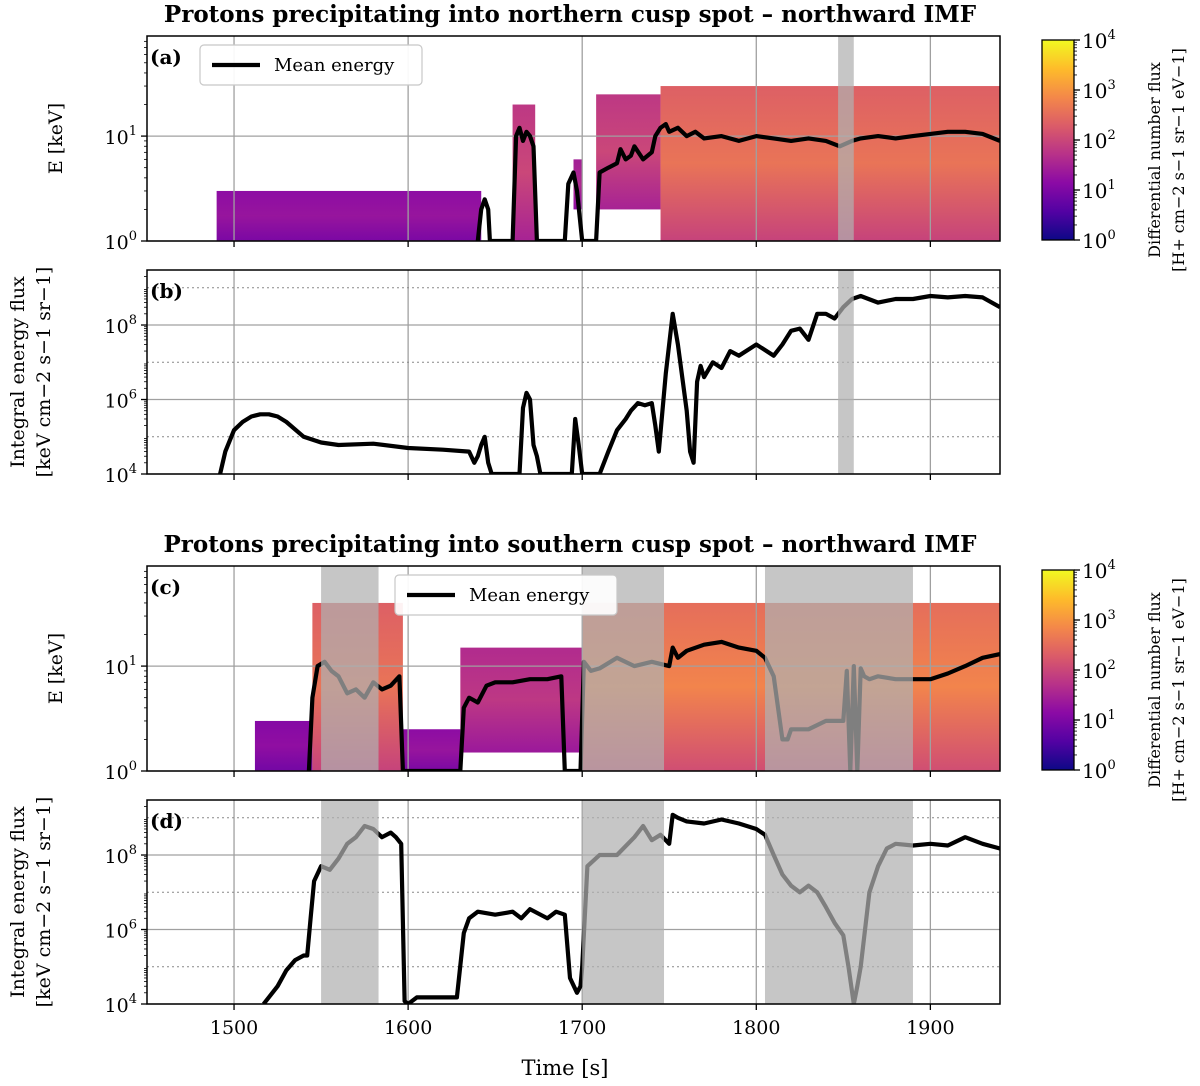  What do you see at coordinates (756, 1028) in the screenshot?
I see `x-tick-label: 1800` at bounding box center [756, 1028].